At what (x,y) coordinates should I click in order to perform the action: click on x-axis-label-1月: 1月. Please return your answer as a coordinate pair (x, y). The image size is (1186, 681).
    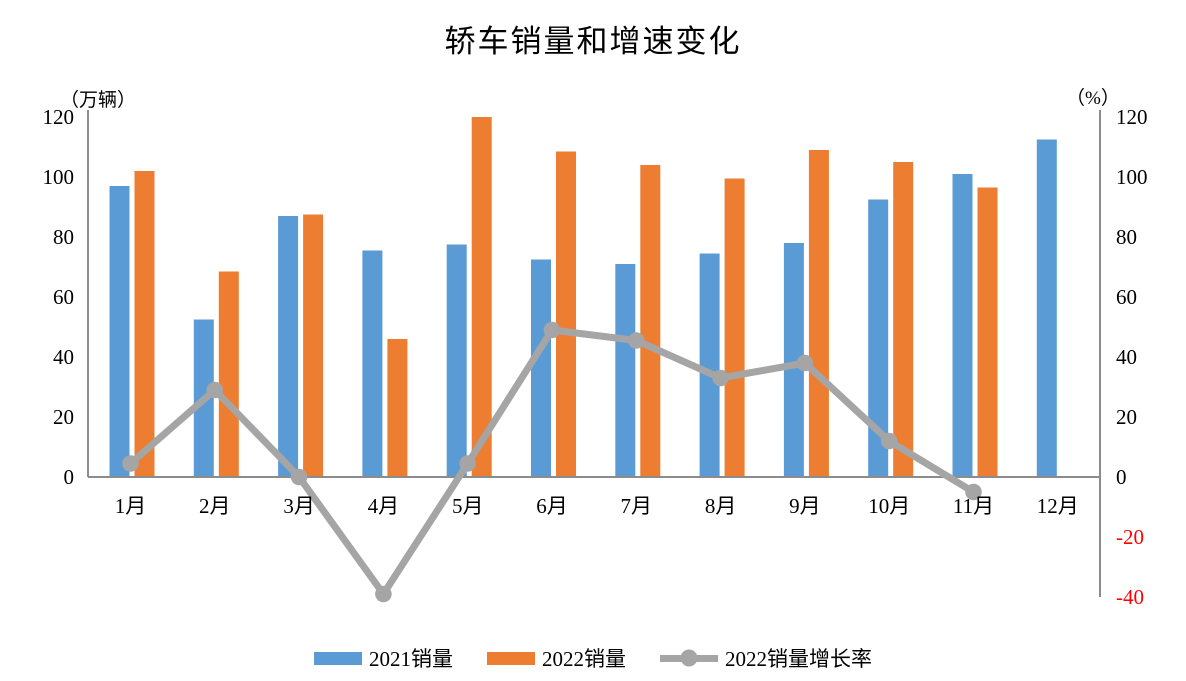
    Looking at the image, I should click on (131, 506).